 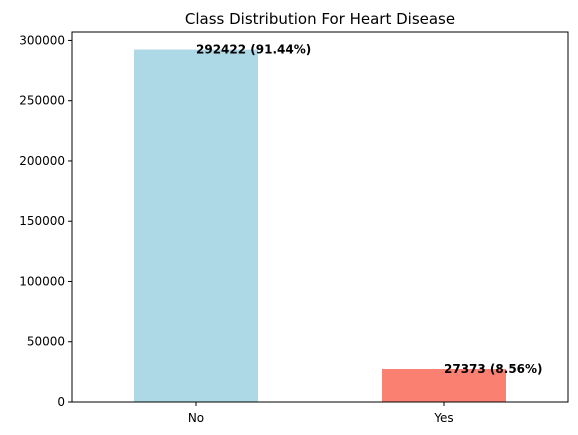 What do you see at coordinates (444, 385) in the screenshot?
I see `bar-yes` at bounding box center [444, 385].